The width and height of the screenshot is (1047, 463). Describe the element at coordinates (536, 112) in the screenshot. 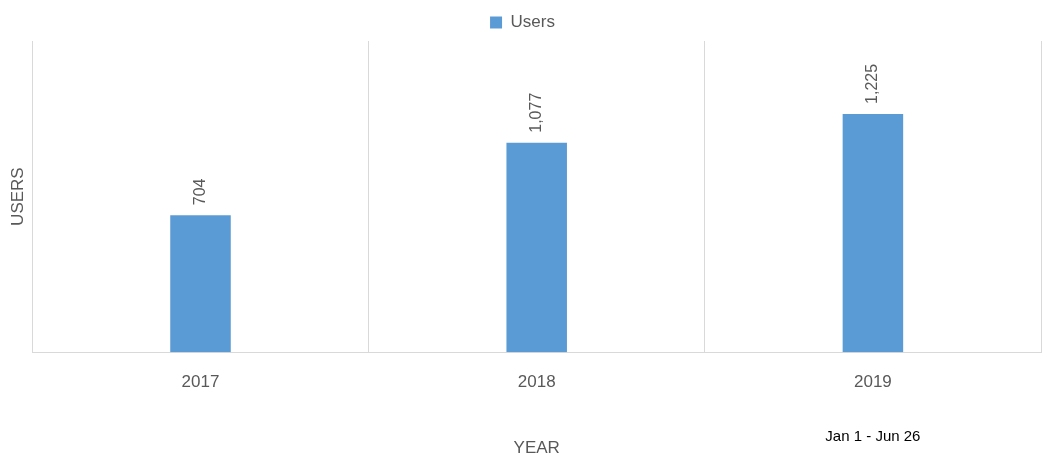

I see `data-label: 1,077` at that location.